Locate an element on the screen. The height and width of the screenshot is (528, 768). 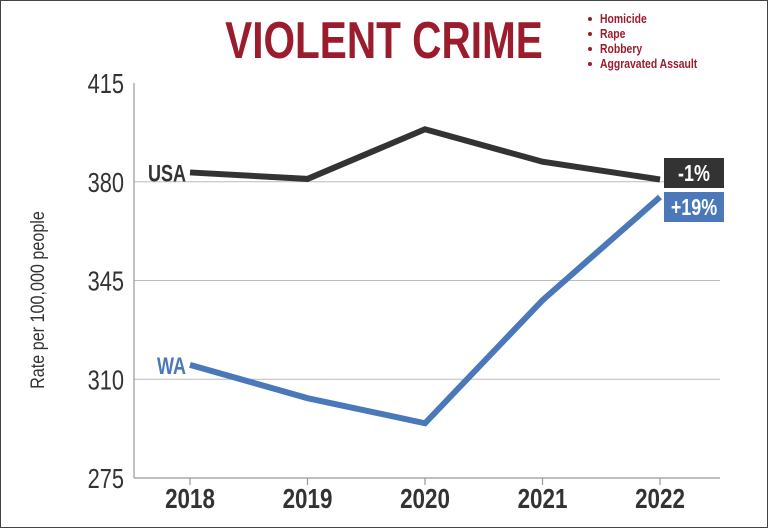
series-label-usa: USA is located at coordinates (167, 174).